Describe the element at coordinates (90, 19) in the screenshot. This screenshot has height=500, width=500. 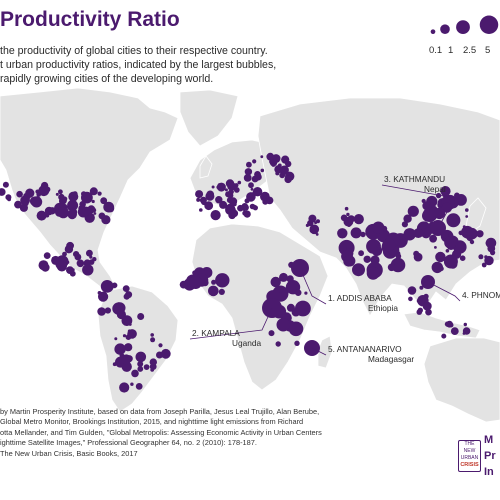
I see `map-title: Productivity Ratio` at that location.